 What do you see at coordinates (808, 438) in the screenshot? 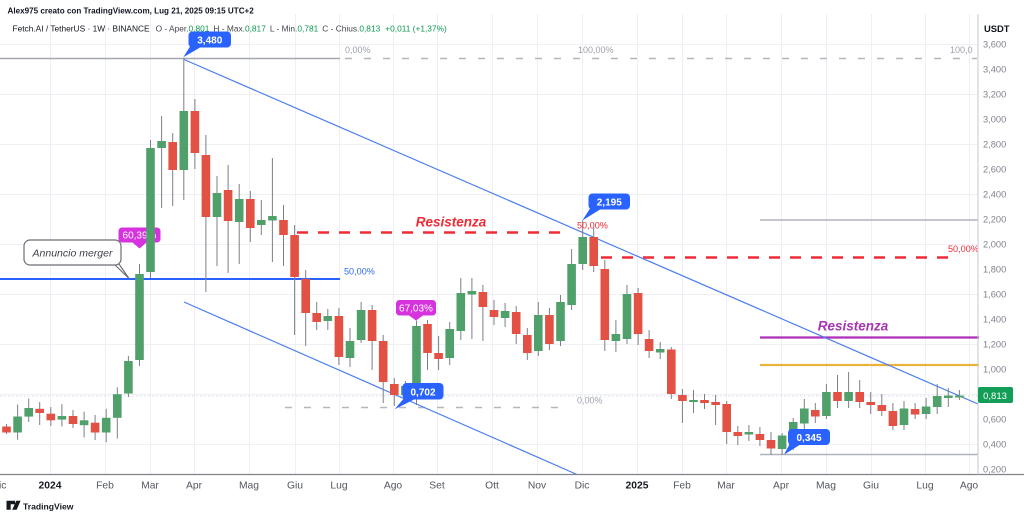
I see `svg-text: 0,345` at bounding box center [808, 438].